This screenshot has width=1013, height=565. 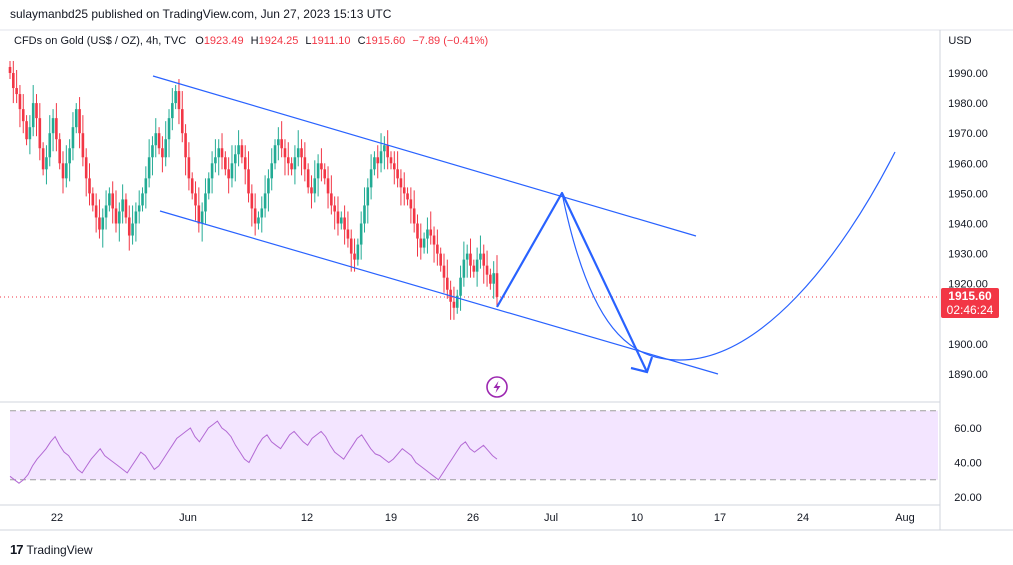 I want to click on tradingview-logo-icon: 17, so click(x=17, y=549).